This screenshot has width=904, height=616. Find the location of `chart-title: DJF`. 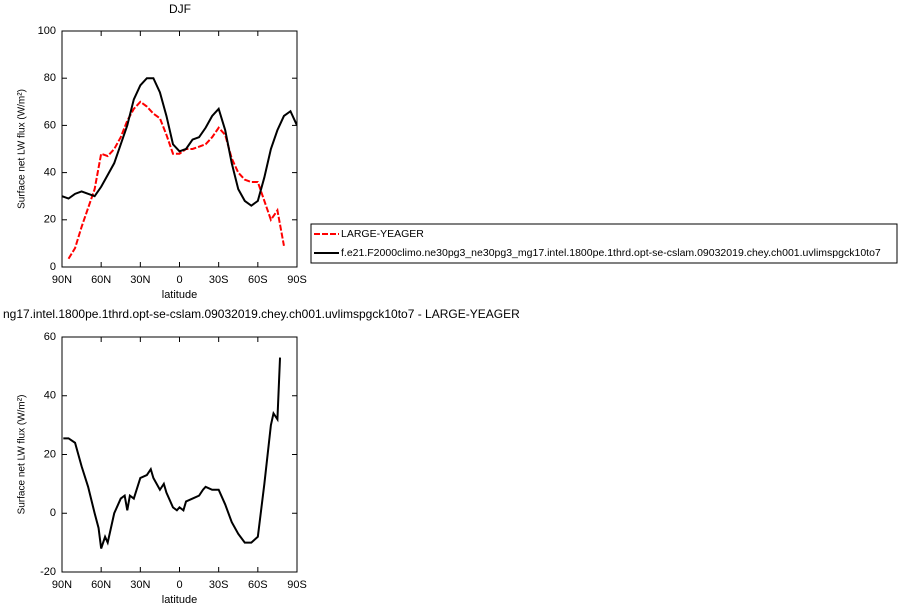

chart-title: DJF is located at coordinates (180, 9).